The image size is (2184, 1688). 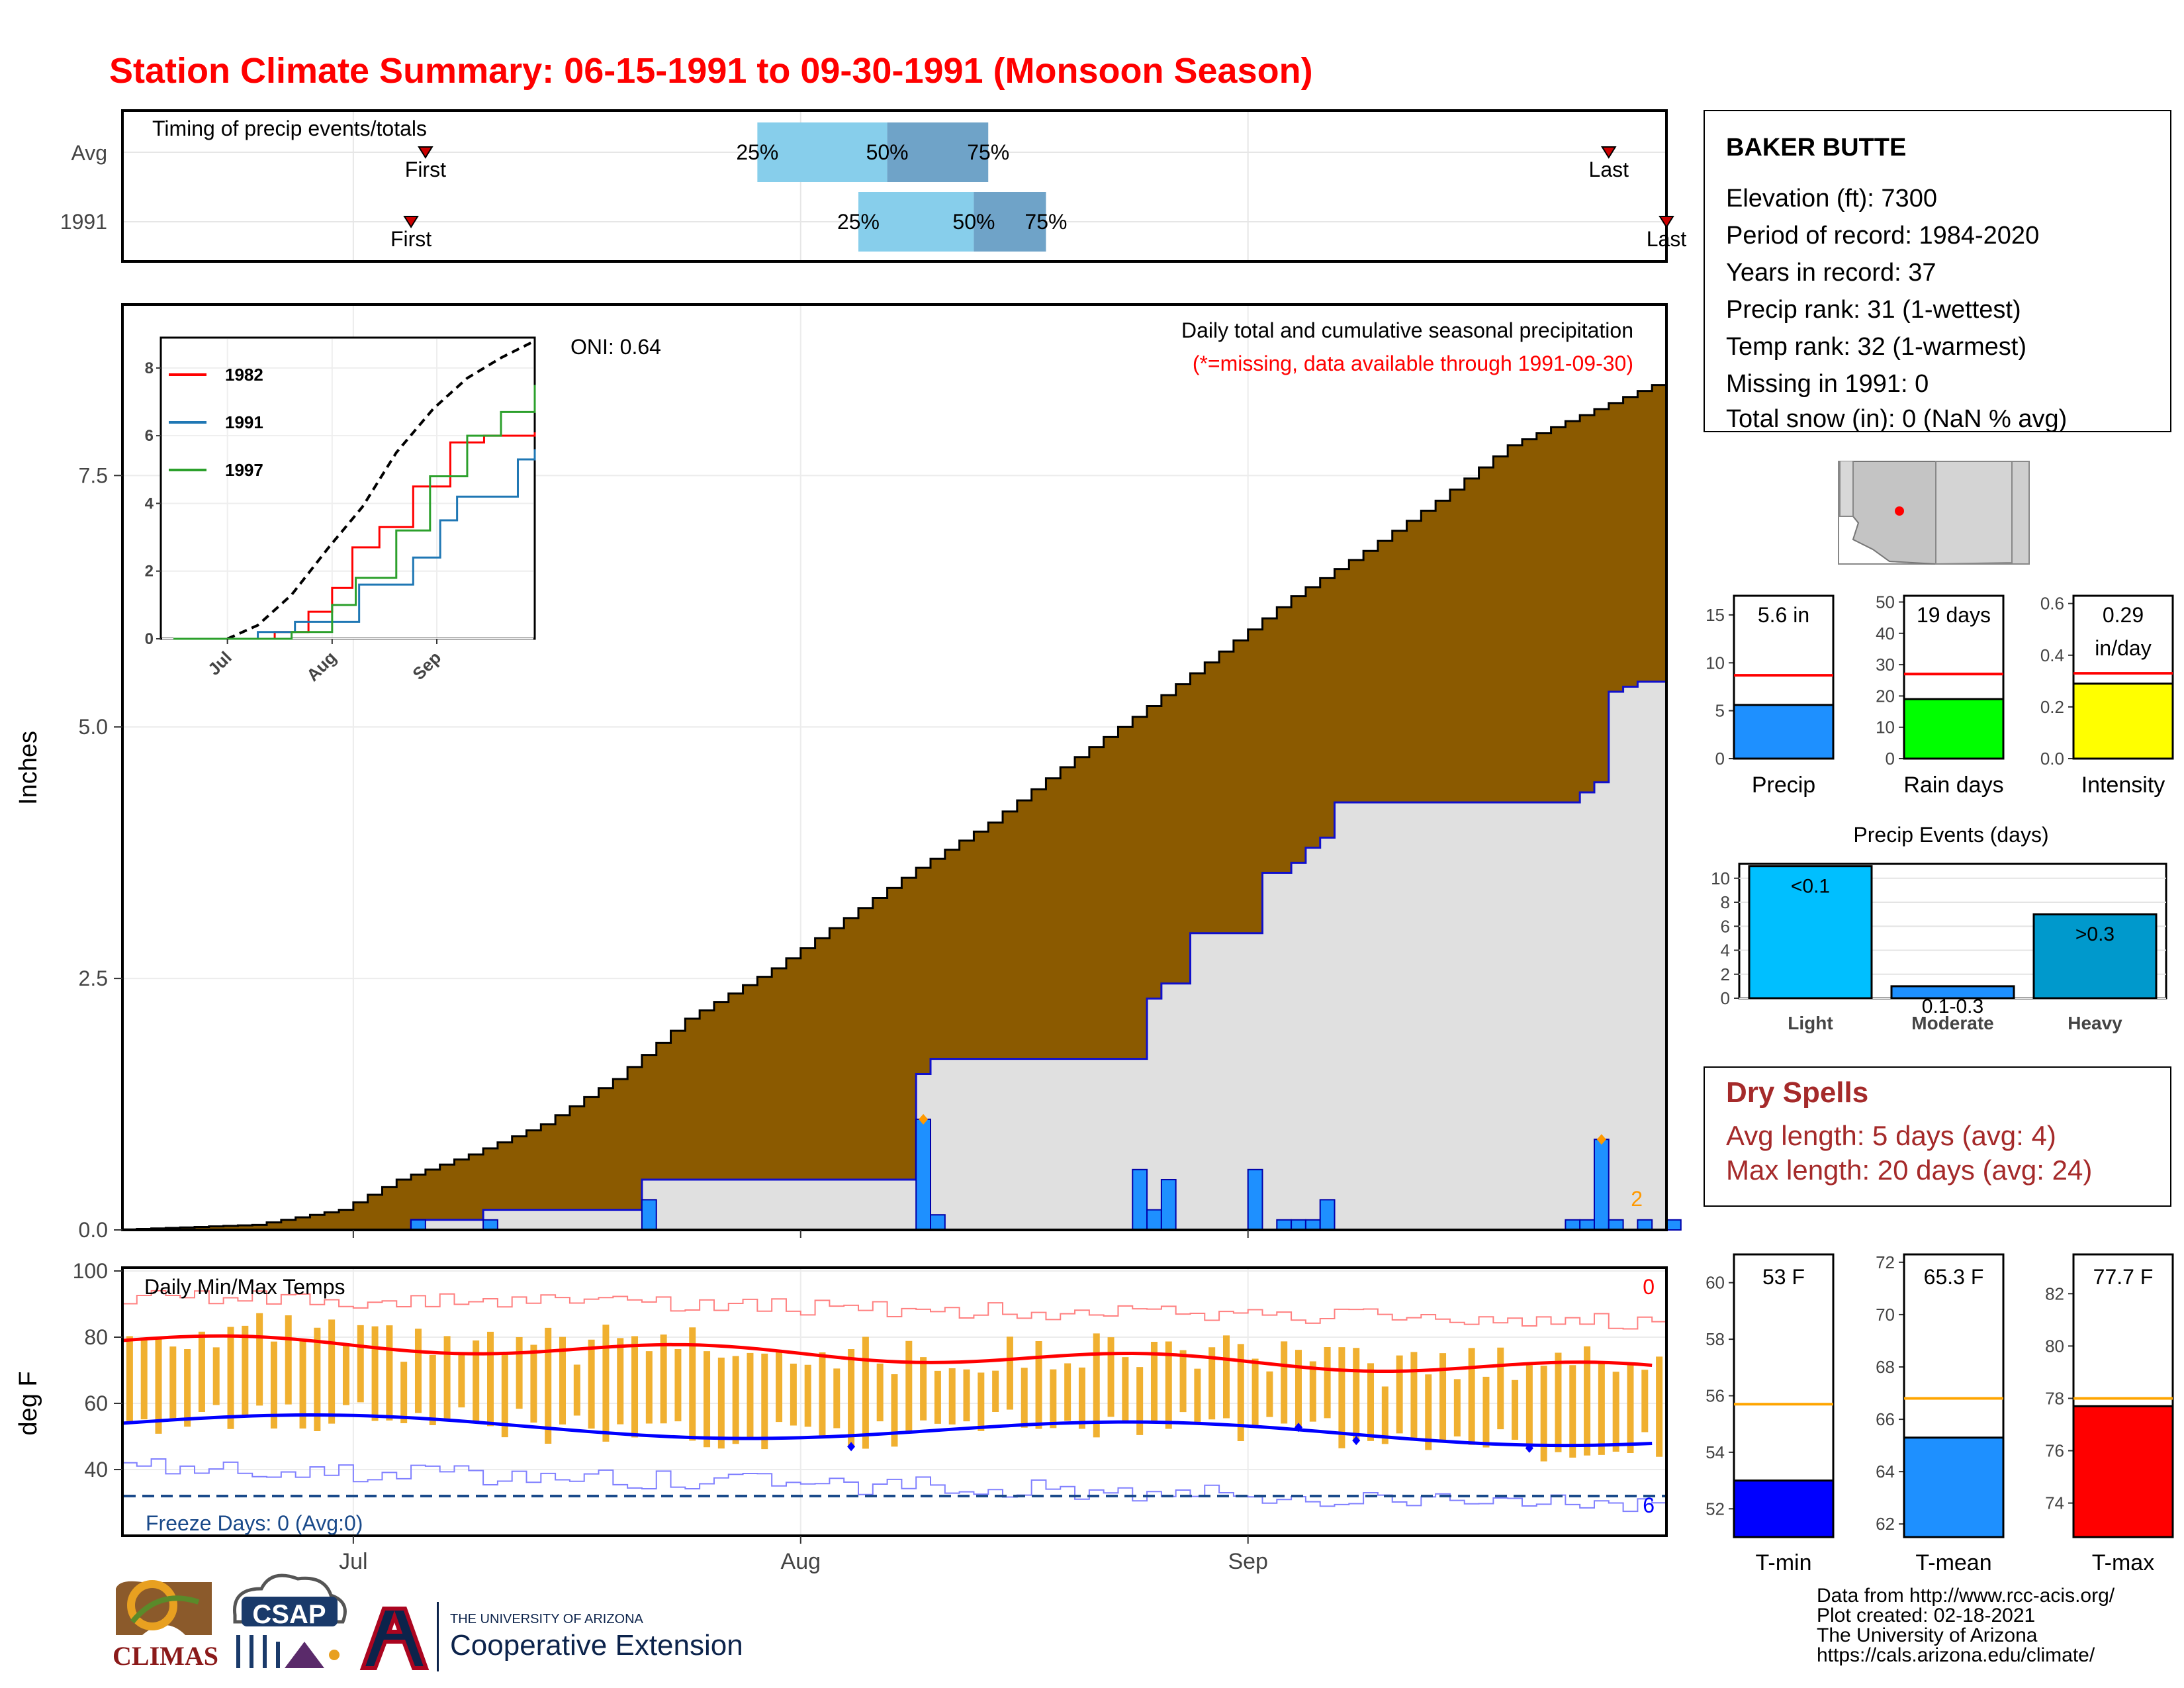 I want to click on events-bar-label: >0.3, so click(x=2095, y=934).